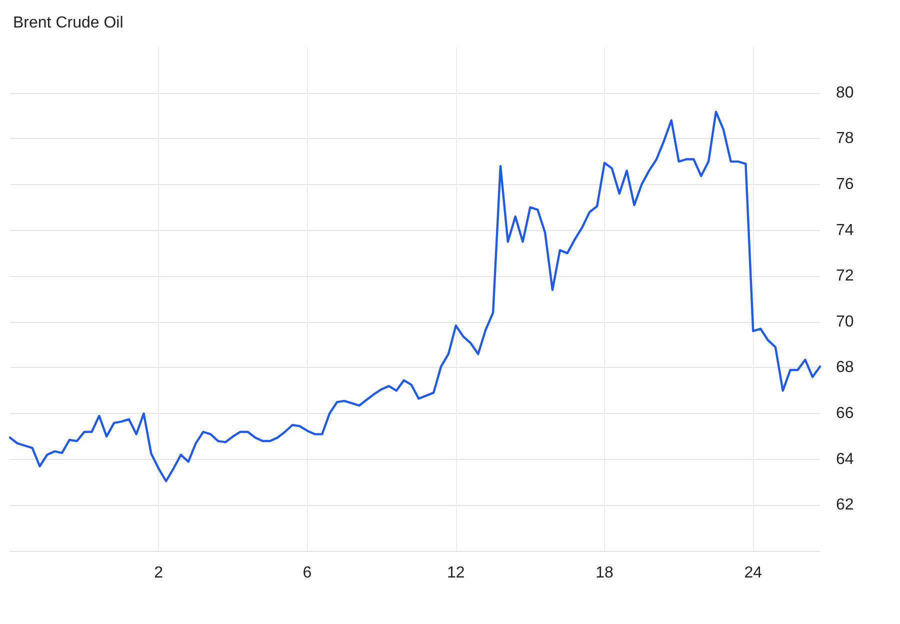 The image size is (900, 624). What do you see at coordinates (307, 573) in the screenshot?
I see `x-tick-label: 6` at bounding box center [307, 573].